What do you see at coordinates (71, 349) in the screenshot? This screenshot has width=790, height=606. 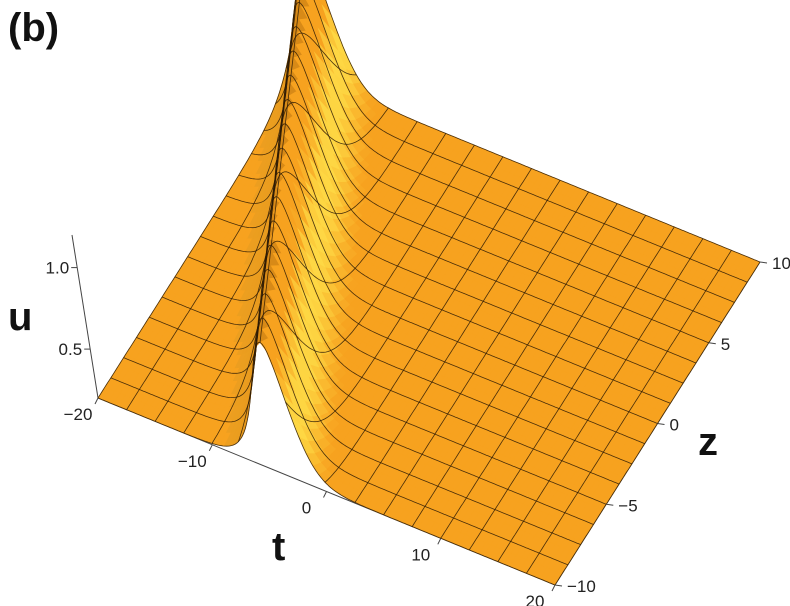 I see `u-tick-label: 0.5` at bounding box center [71, 349].